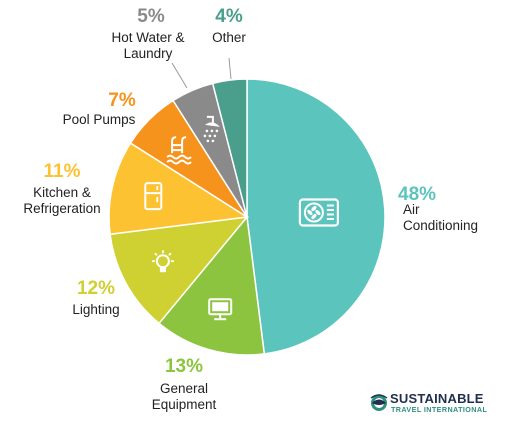 The image size is (505, 423). I want to click on leader-line-other, so click(230, 68).